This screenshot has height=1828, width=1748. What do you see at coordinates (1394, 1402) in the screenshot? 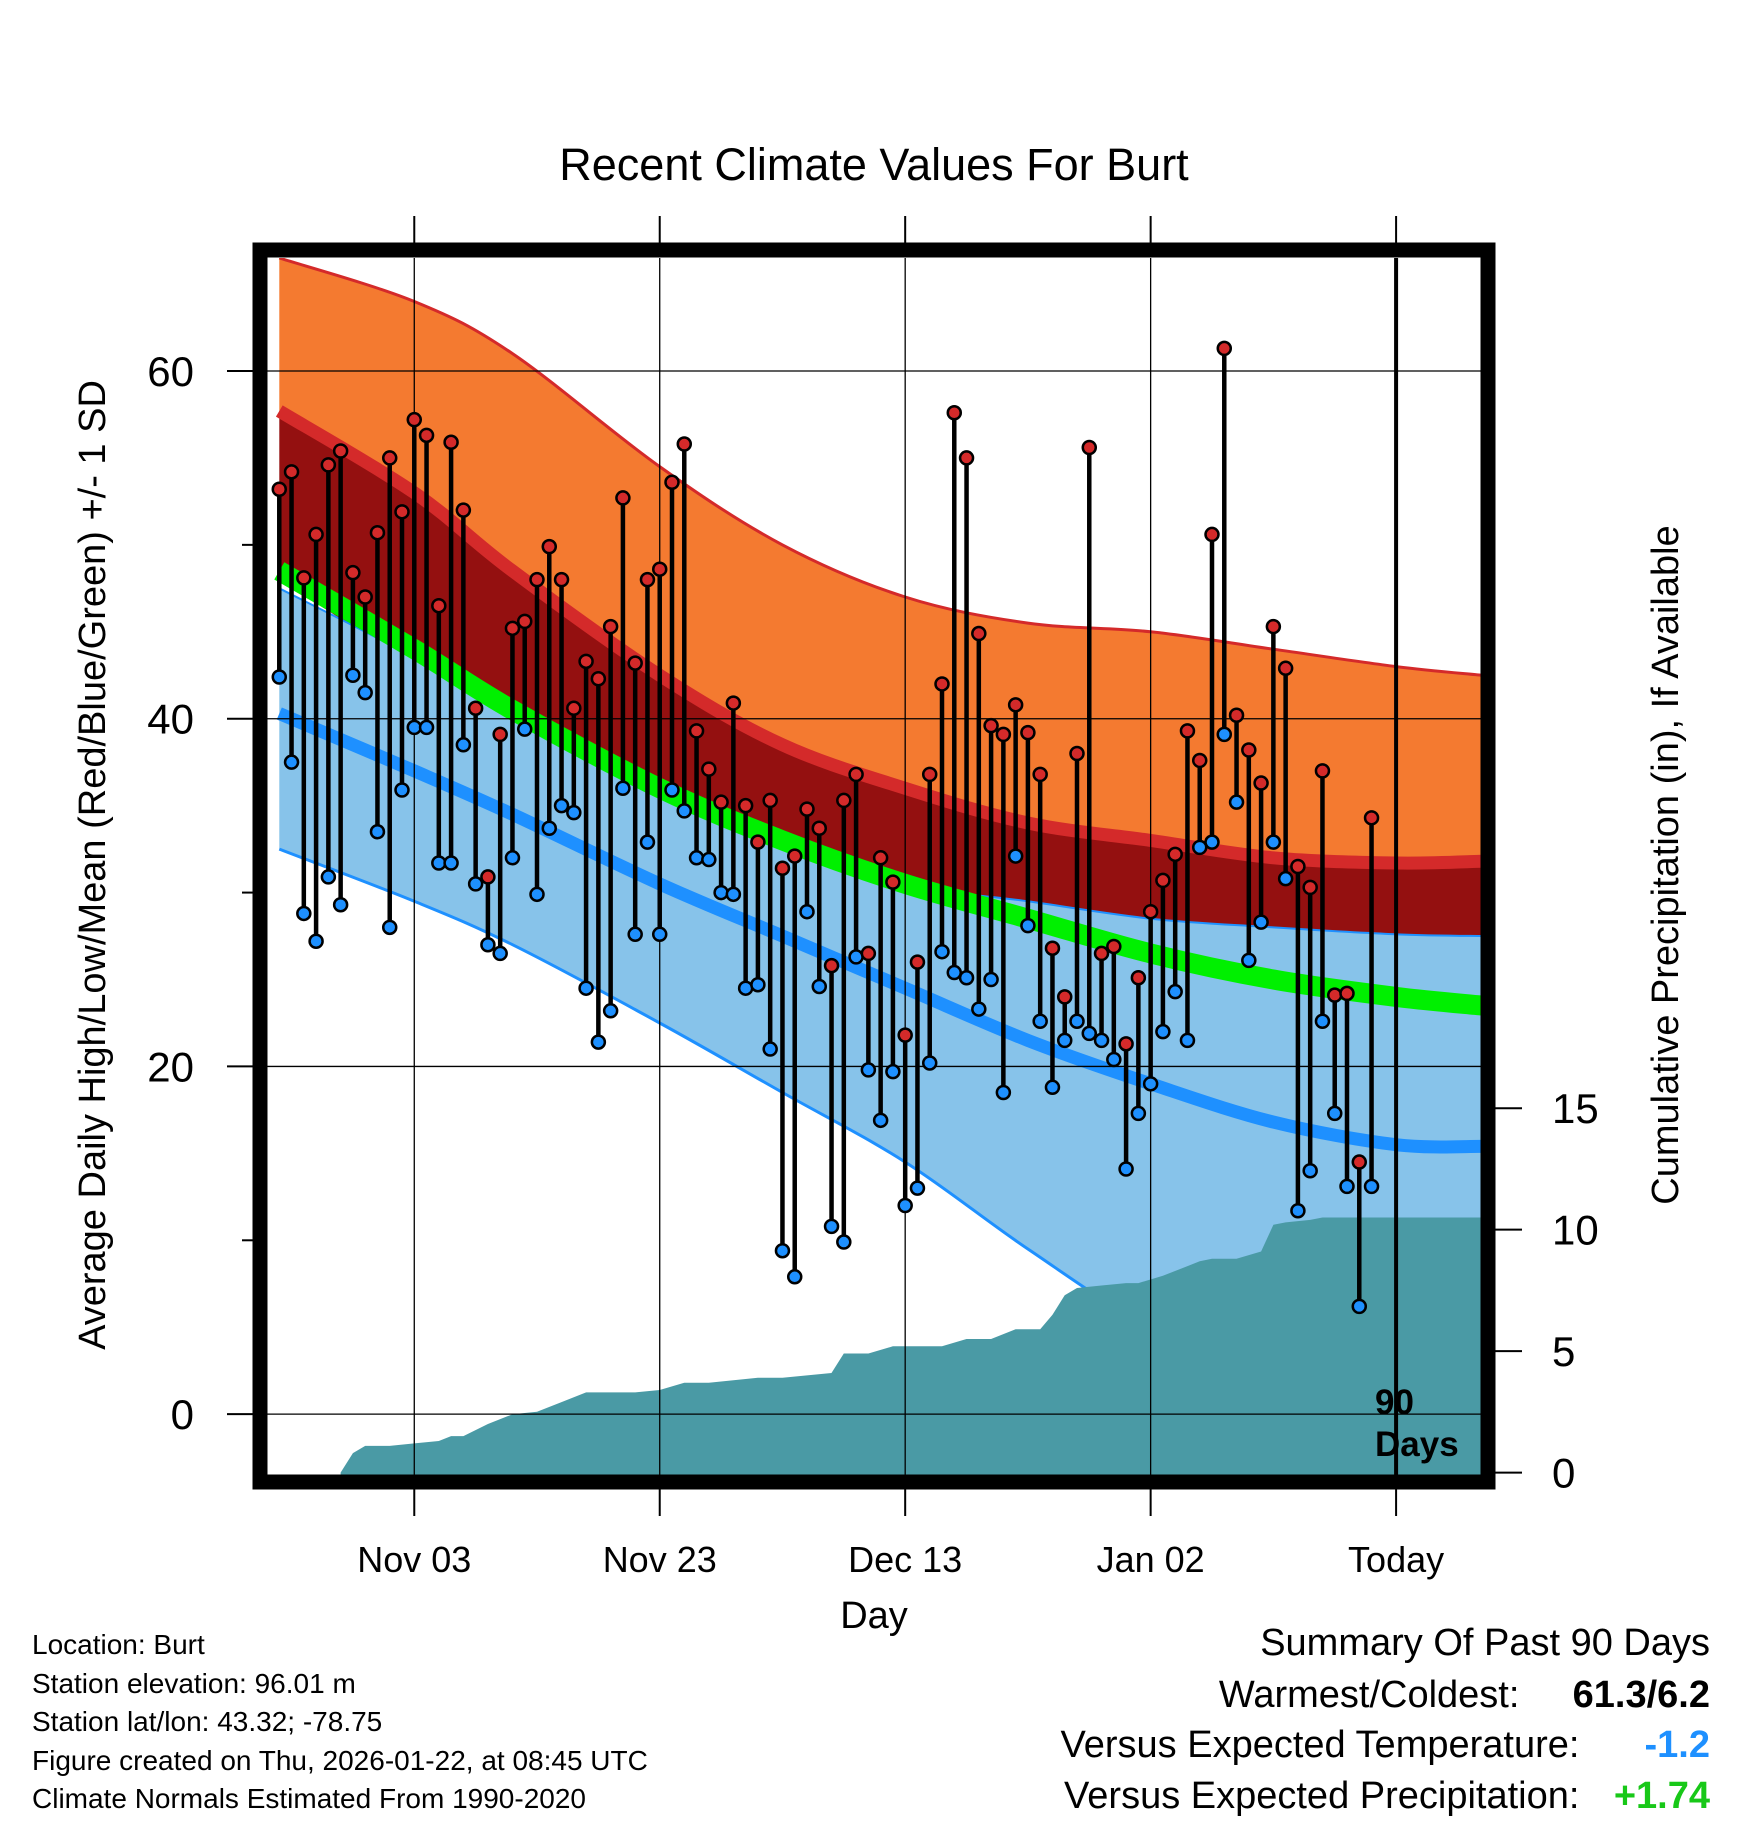
I see `marker-label-top: 90` at bounding box center [1394, 1402].